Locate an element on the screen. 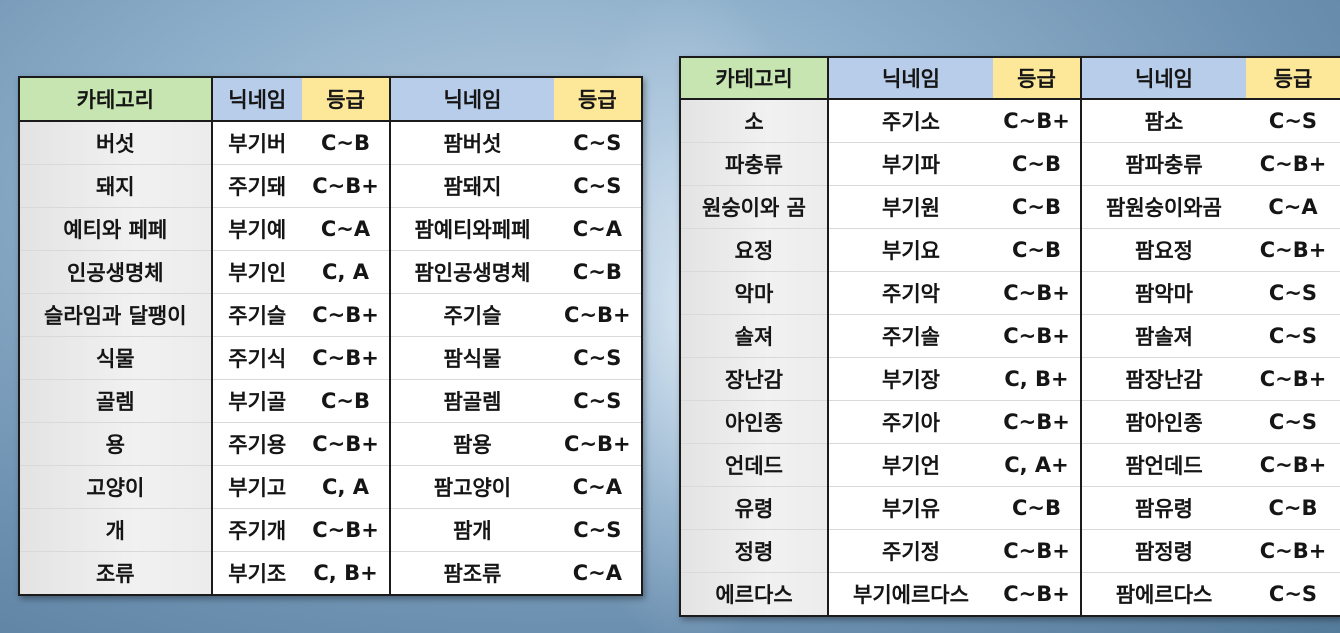 This screenshot has height=633, width=1340. grade-cell: C, A+ is located at coordinates (1037, 465).